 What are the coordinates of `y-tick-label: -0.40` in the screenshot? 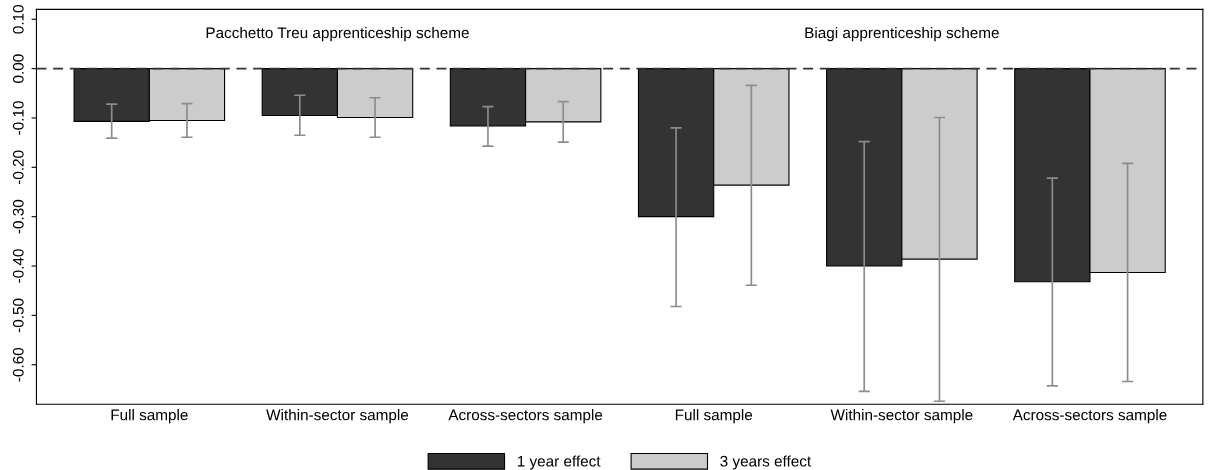 It's located at (18, 266).